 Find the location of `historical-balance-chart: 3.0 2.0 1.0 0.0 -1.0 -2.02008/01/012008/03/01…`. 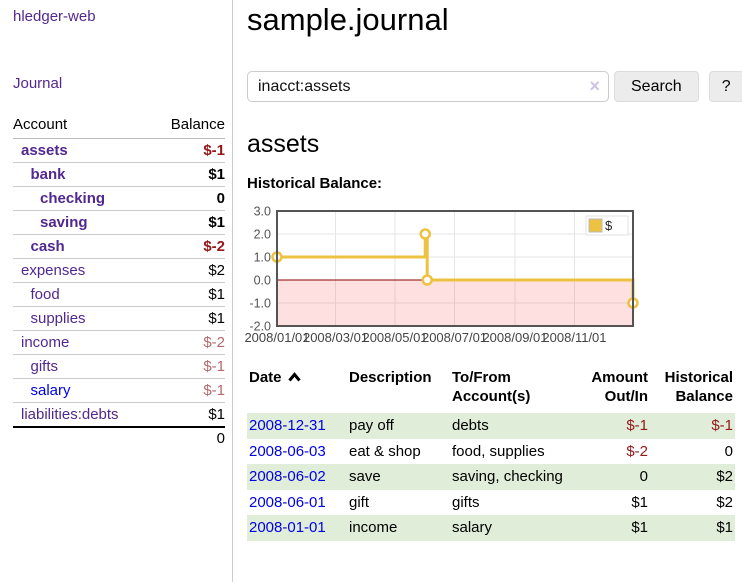

historical-balance-chart: 3.0 2.0 1.0 0.0 -1.0 -2.02008/01/012008/03/01… is located at coordinates (441, 275).